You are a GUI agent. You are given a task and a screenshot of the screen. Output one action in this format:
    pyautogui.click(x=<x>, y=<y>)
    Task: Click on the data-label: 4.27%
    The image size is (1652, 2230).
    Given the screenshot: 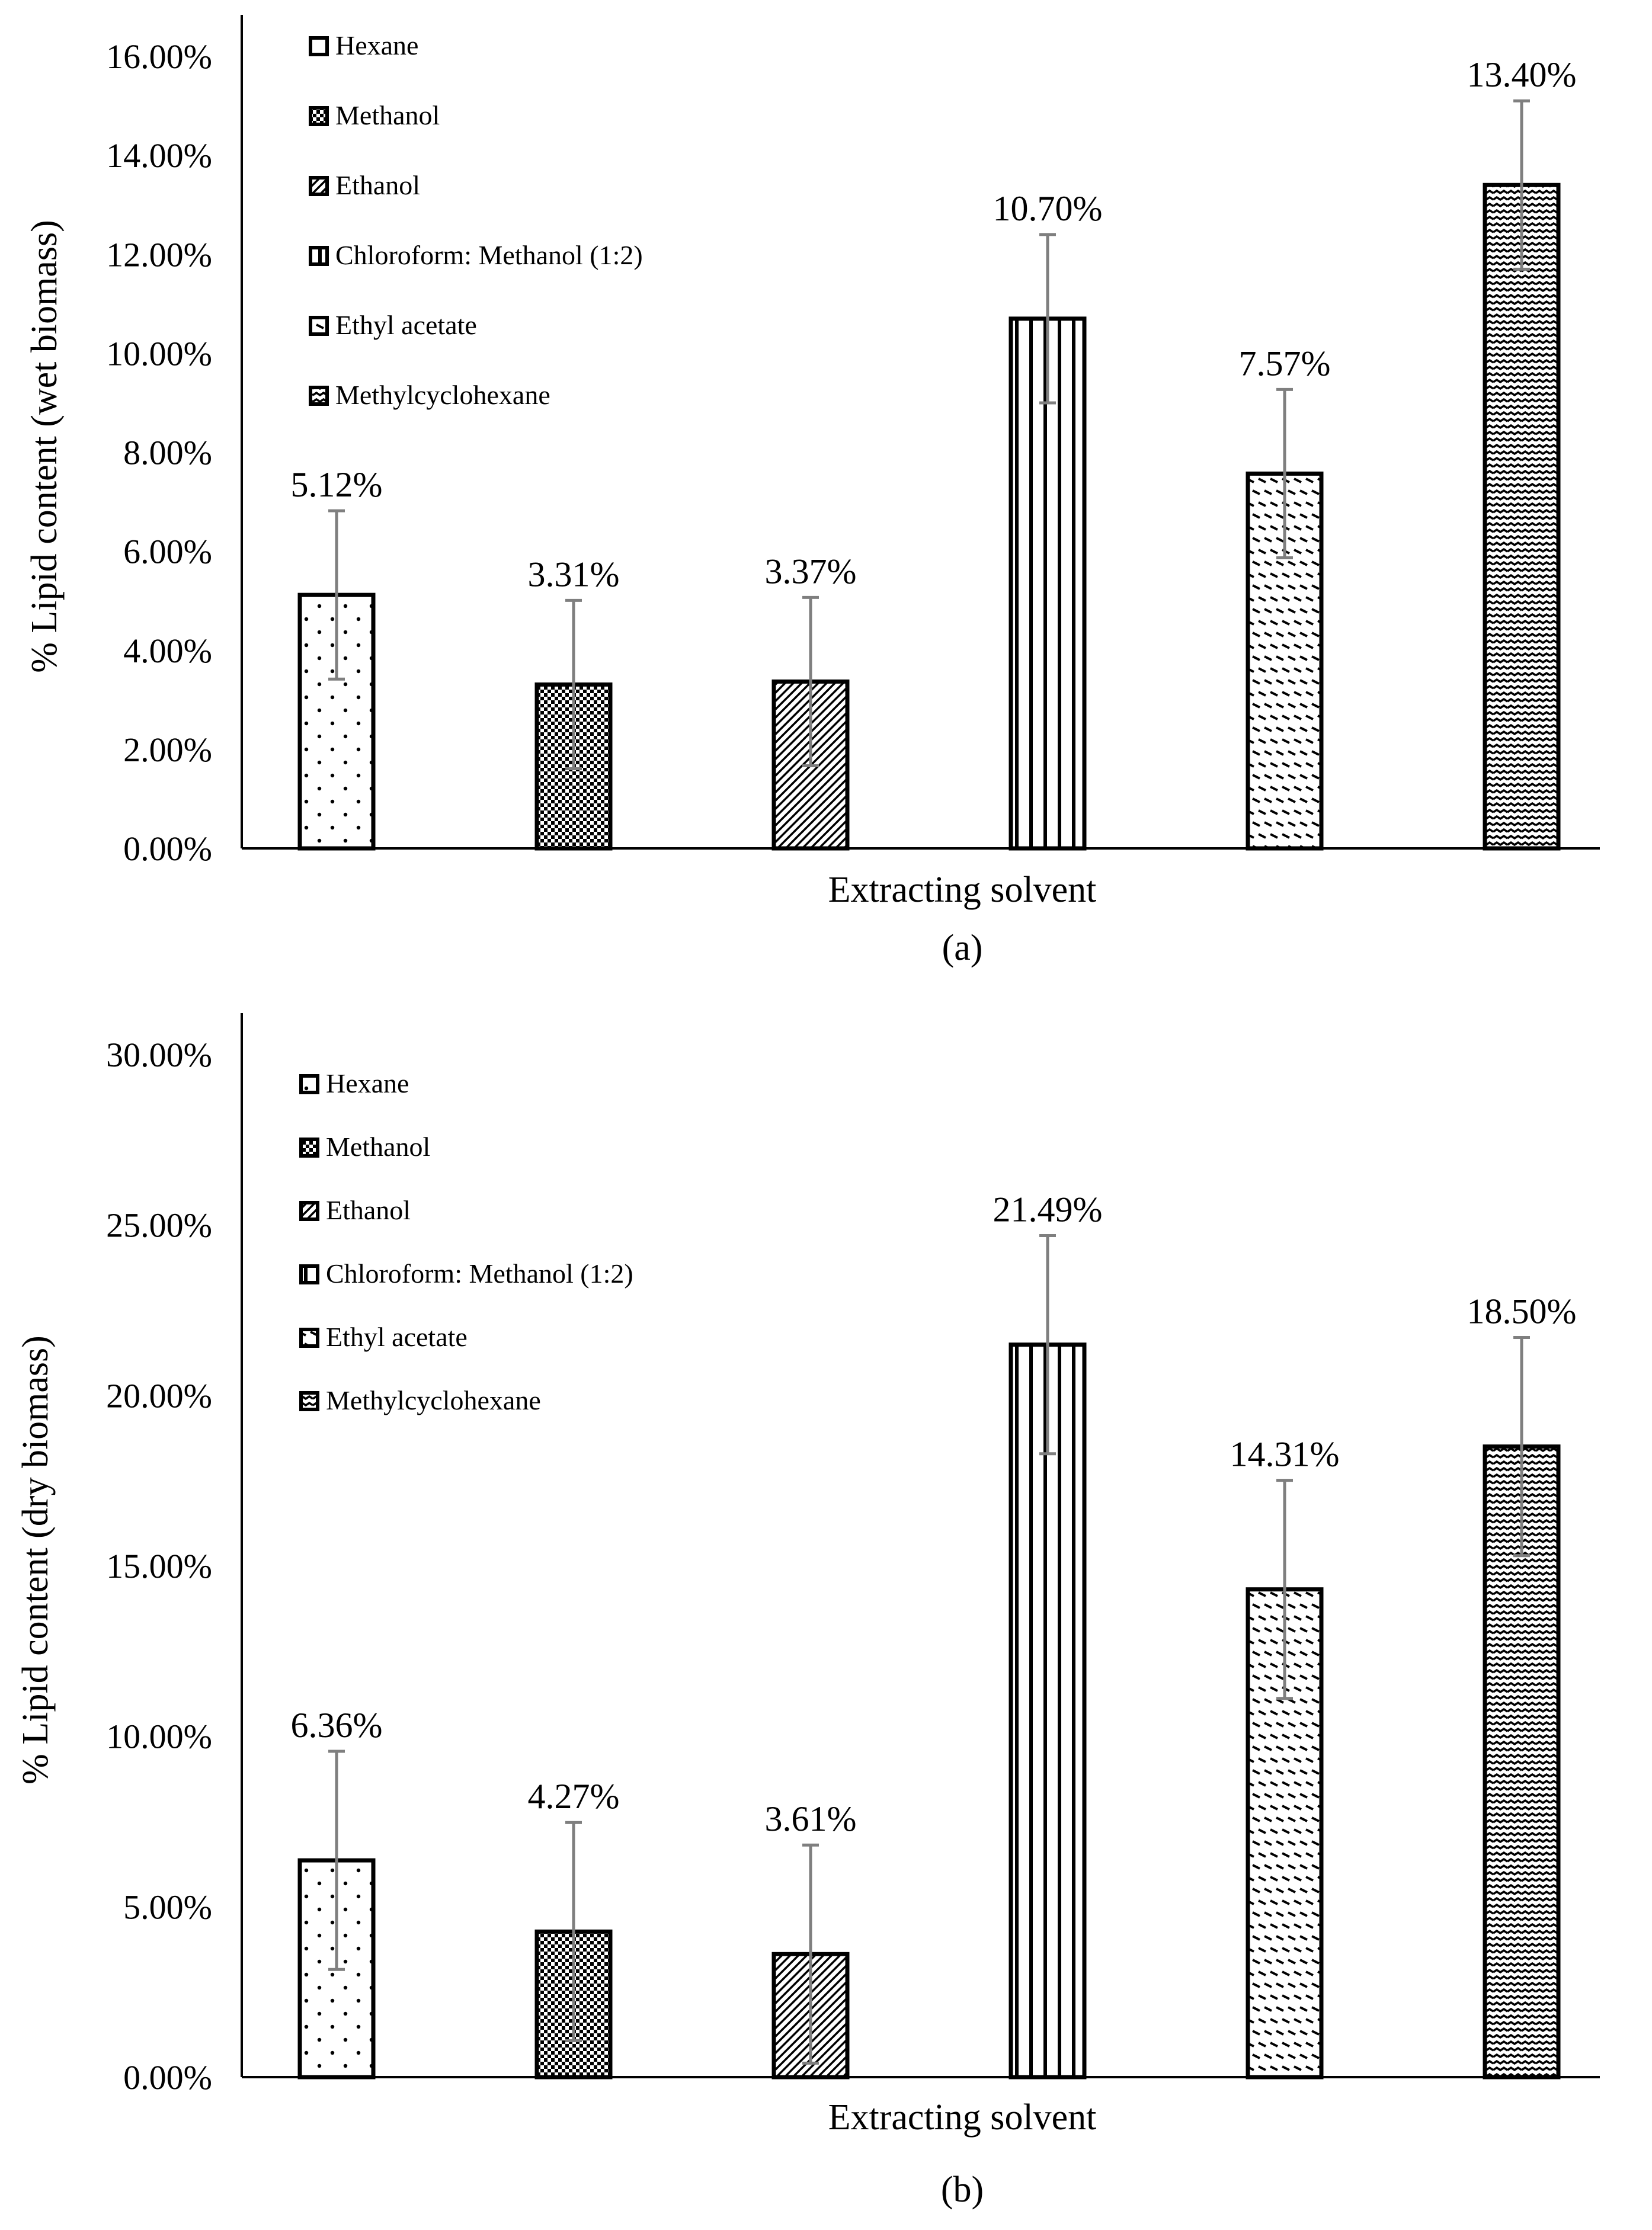 What is the action you would take?
    pyautogui.click(x=574, y=1797)
    